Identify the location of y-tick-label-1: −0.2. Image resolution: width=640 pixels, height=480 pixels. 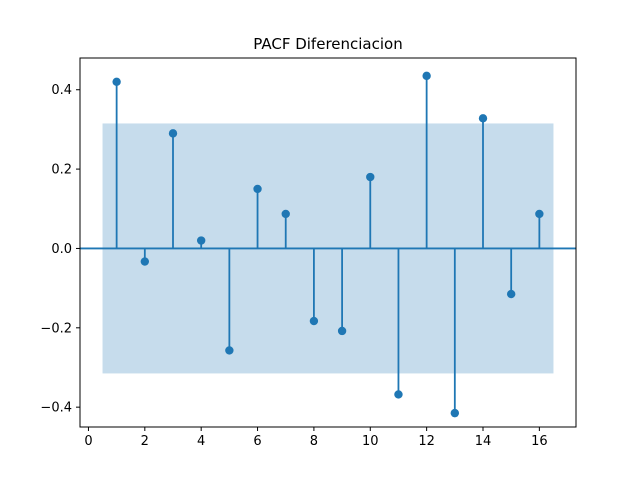
(56, 328).